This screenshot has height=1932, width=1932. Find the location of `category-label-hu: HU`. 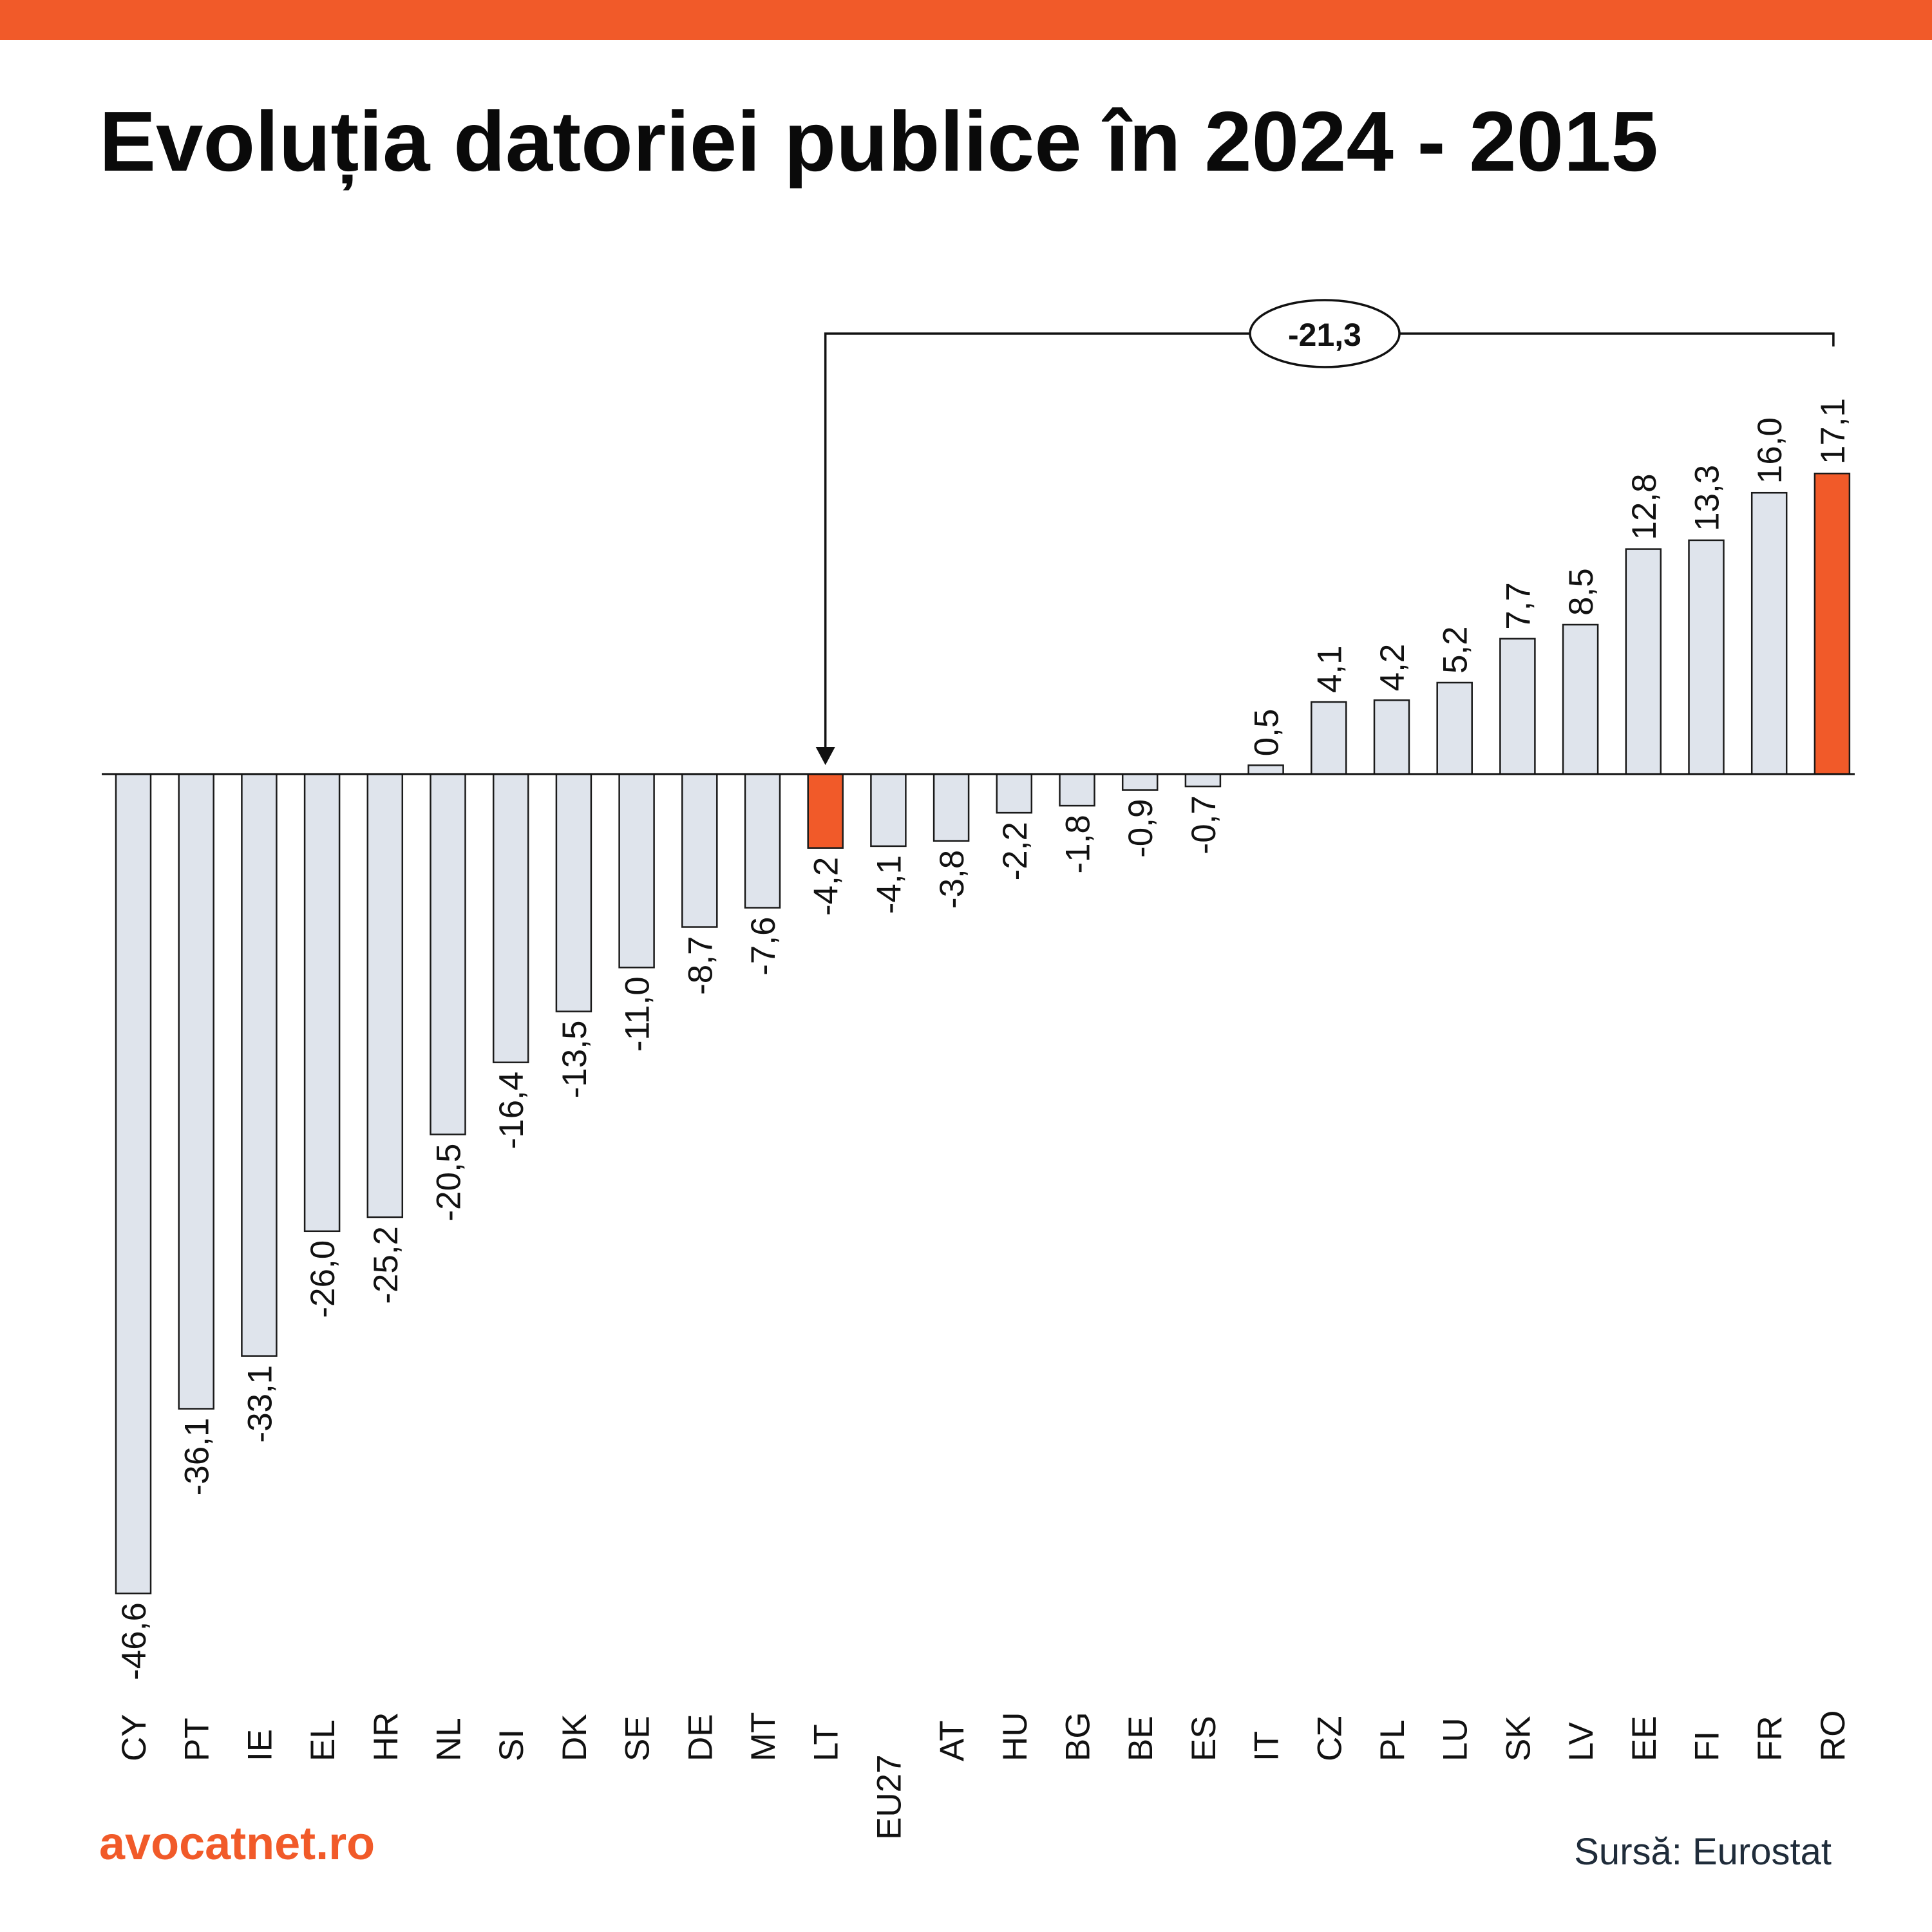

category-label-hu: HU is located at coordinates (1015, 1737).